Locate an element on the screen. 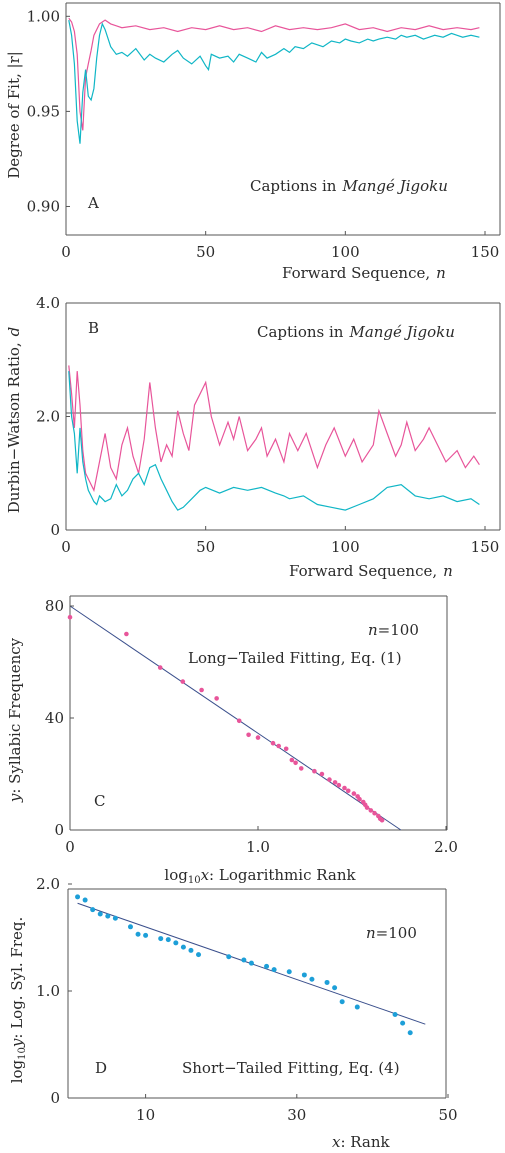  panel-d-ylabel-sub: 10 is located at coordinates (22, 1053).